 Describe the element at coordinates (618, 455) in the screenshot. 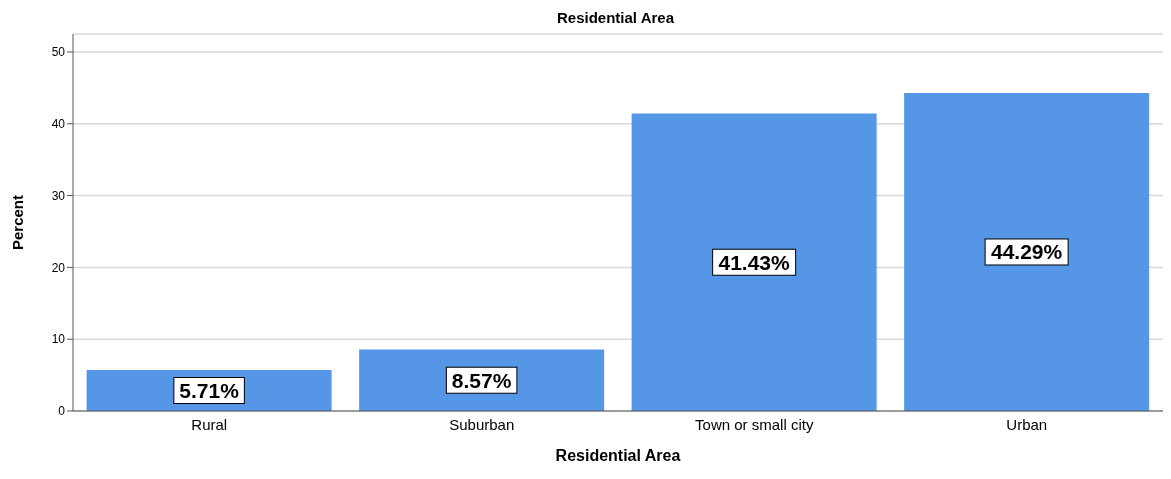

I see `x-axis-title: Residential Area` at that location.